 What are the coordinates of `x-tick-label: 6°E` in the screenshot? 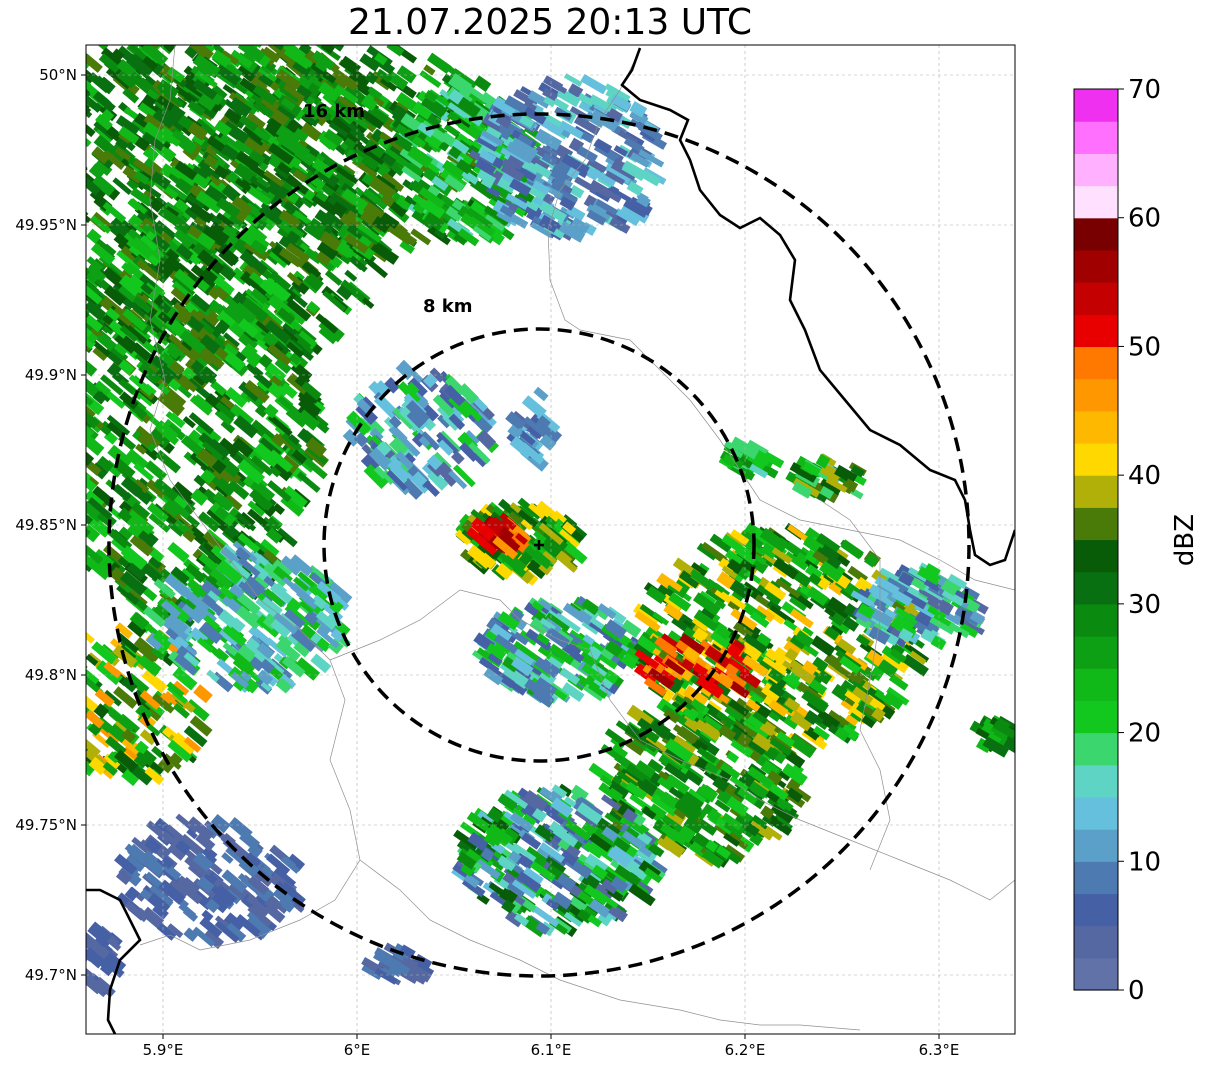 It's located at (357, 1050).